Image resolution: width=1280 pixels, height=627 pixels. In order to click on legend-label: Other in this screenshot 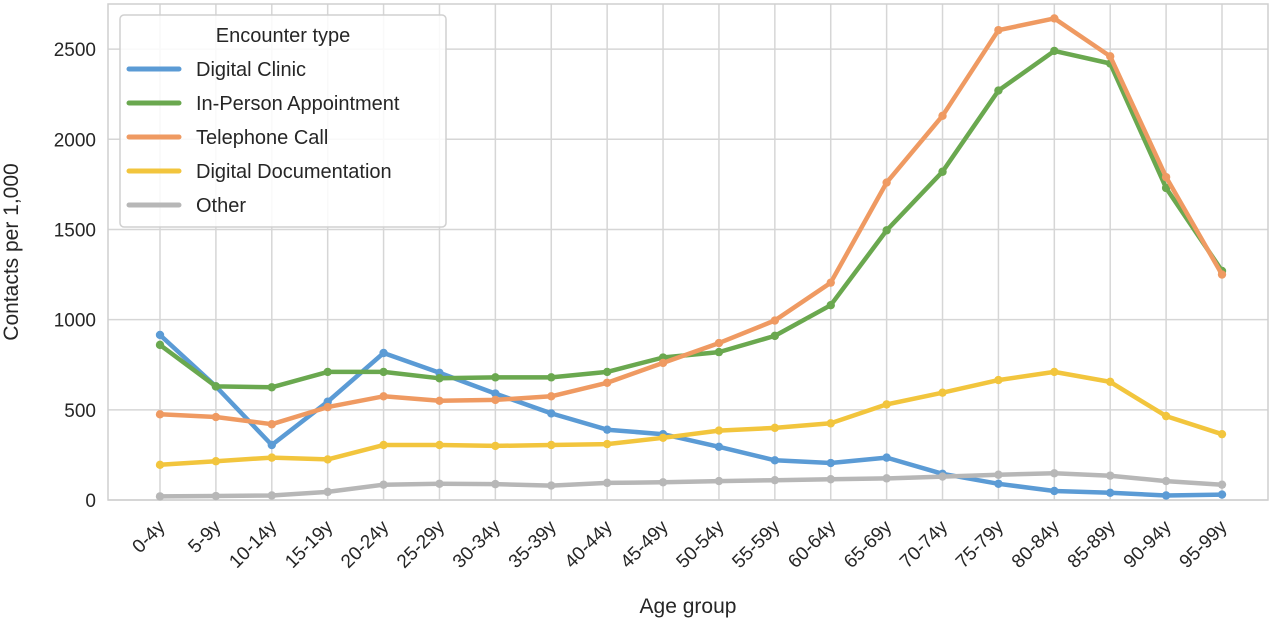, I will do `click(221, 206)`.